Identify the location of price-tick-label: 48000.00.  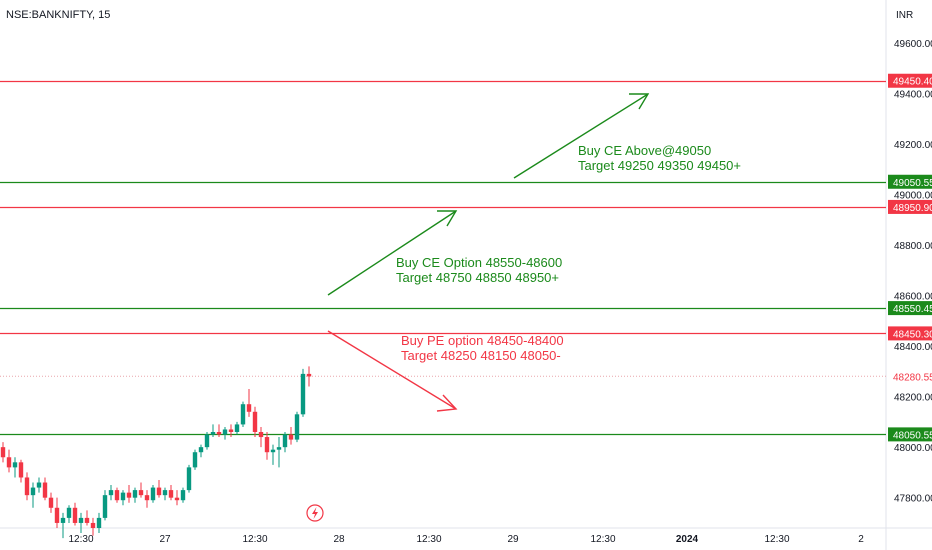
(913, 448).